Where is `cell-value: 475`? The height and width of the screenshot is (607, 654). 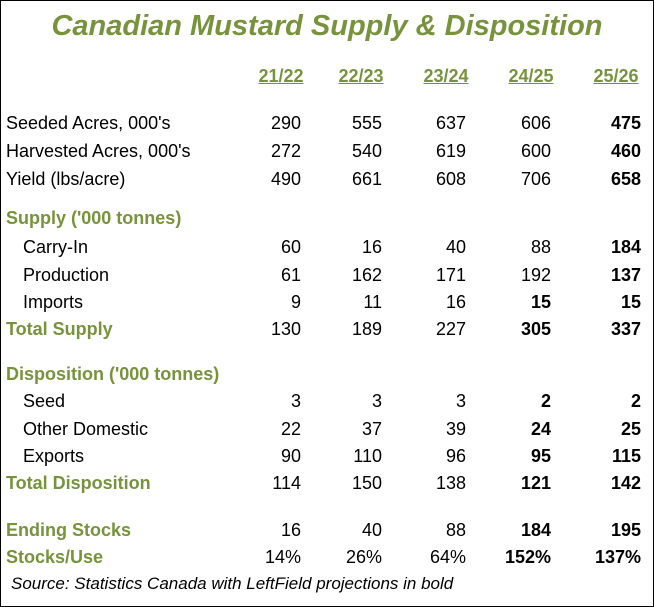
cell-value: 475 is located at coordinates (625, 123).